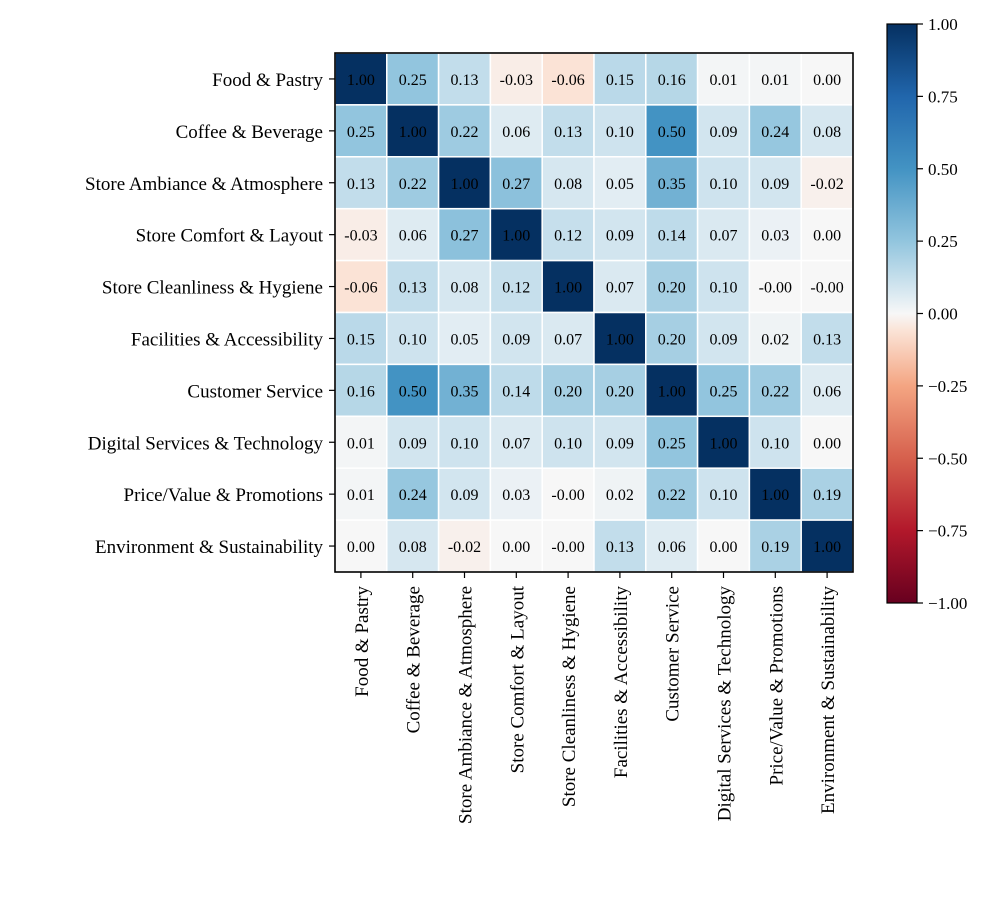 This screenshot has height=907, width=996. What do you see at coordinates (827, 286) in the screenshot?
I see `heatmap-cell-r4-c9` at bounding box center [827, 286].